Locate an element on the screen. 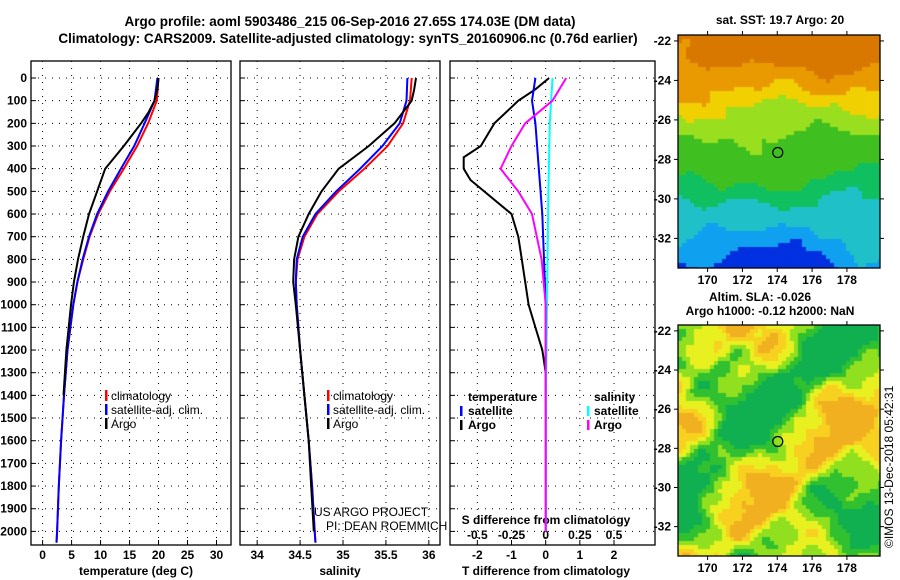 This screenshot has width=900, height=580. series-line-climatology is located at coordinates (353, 310).